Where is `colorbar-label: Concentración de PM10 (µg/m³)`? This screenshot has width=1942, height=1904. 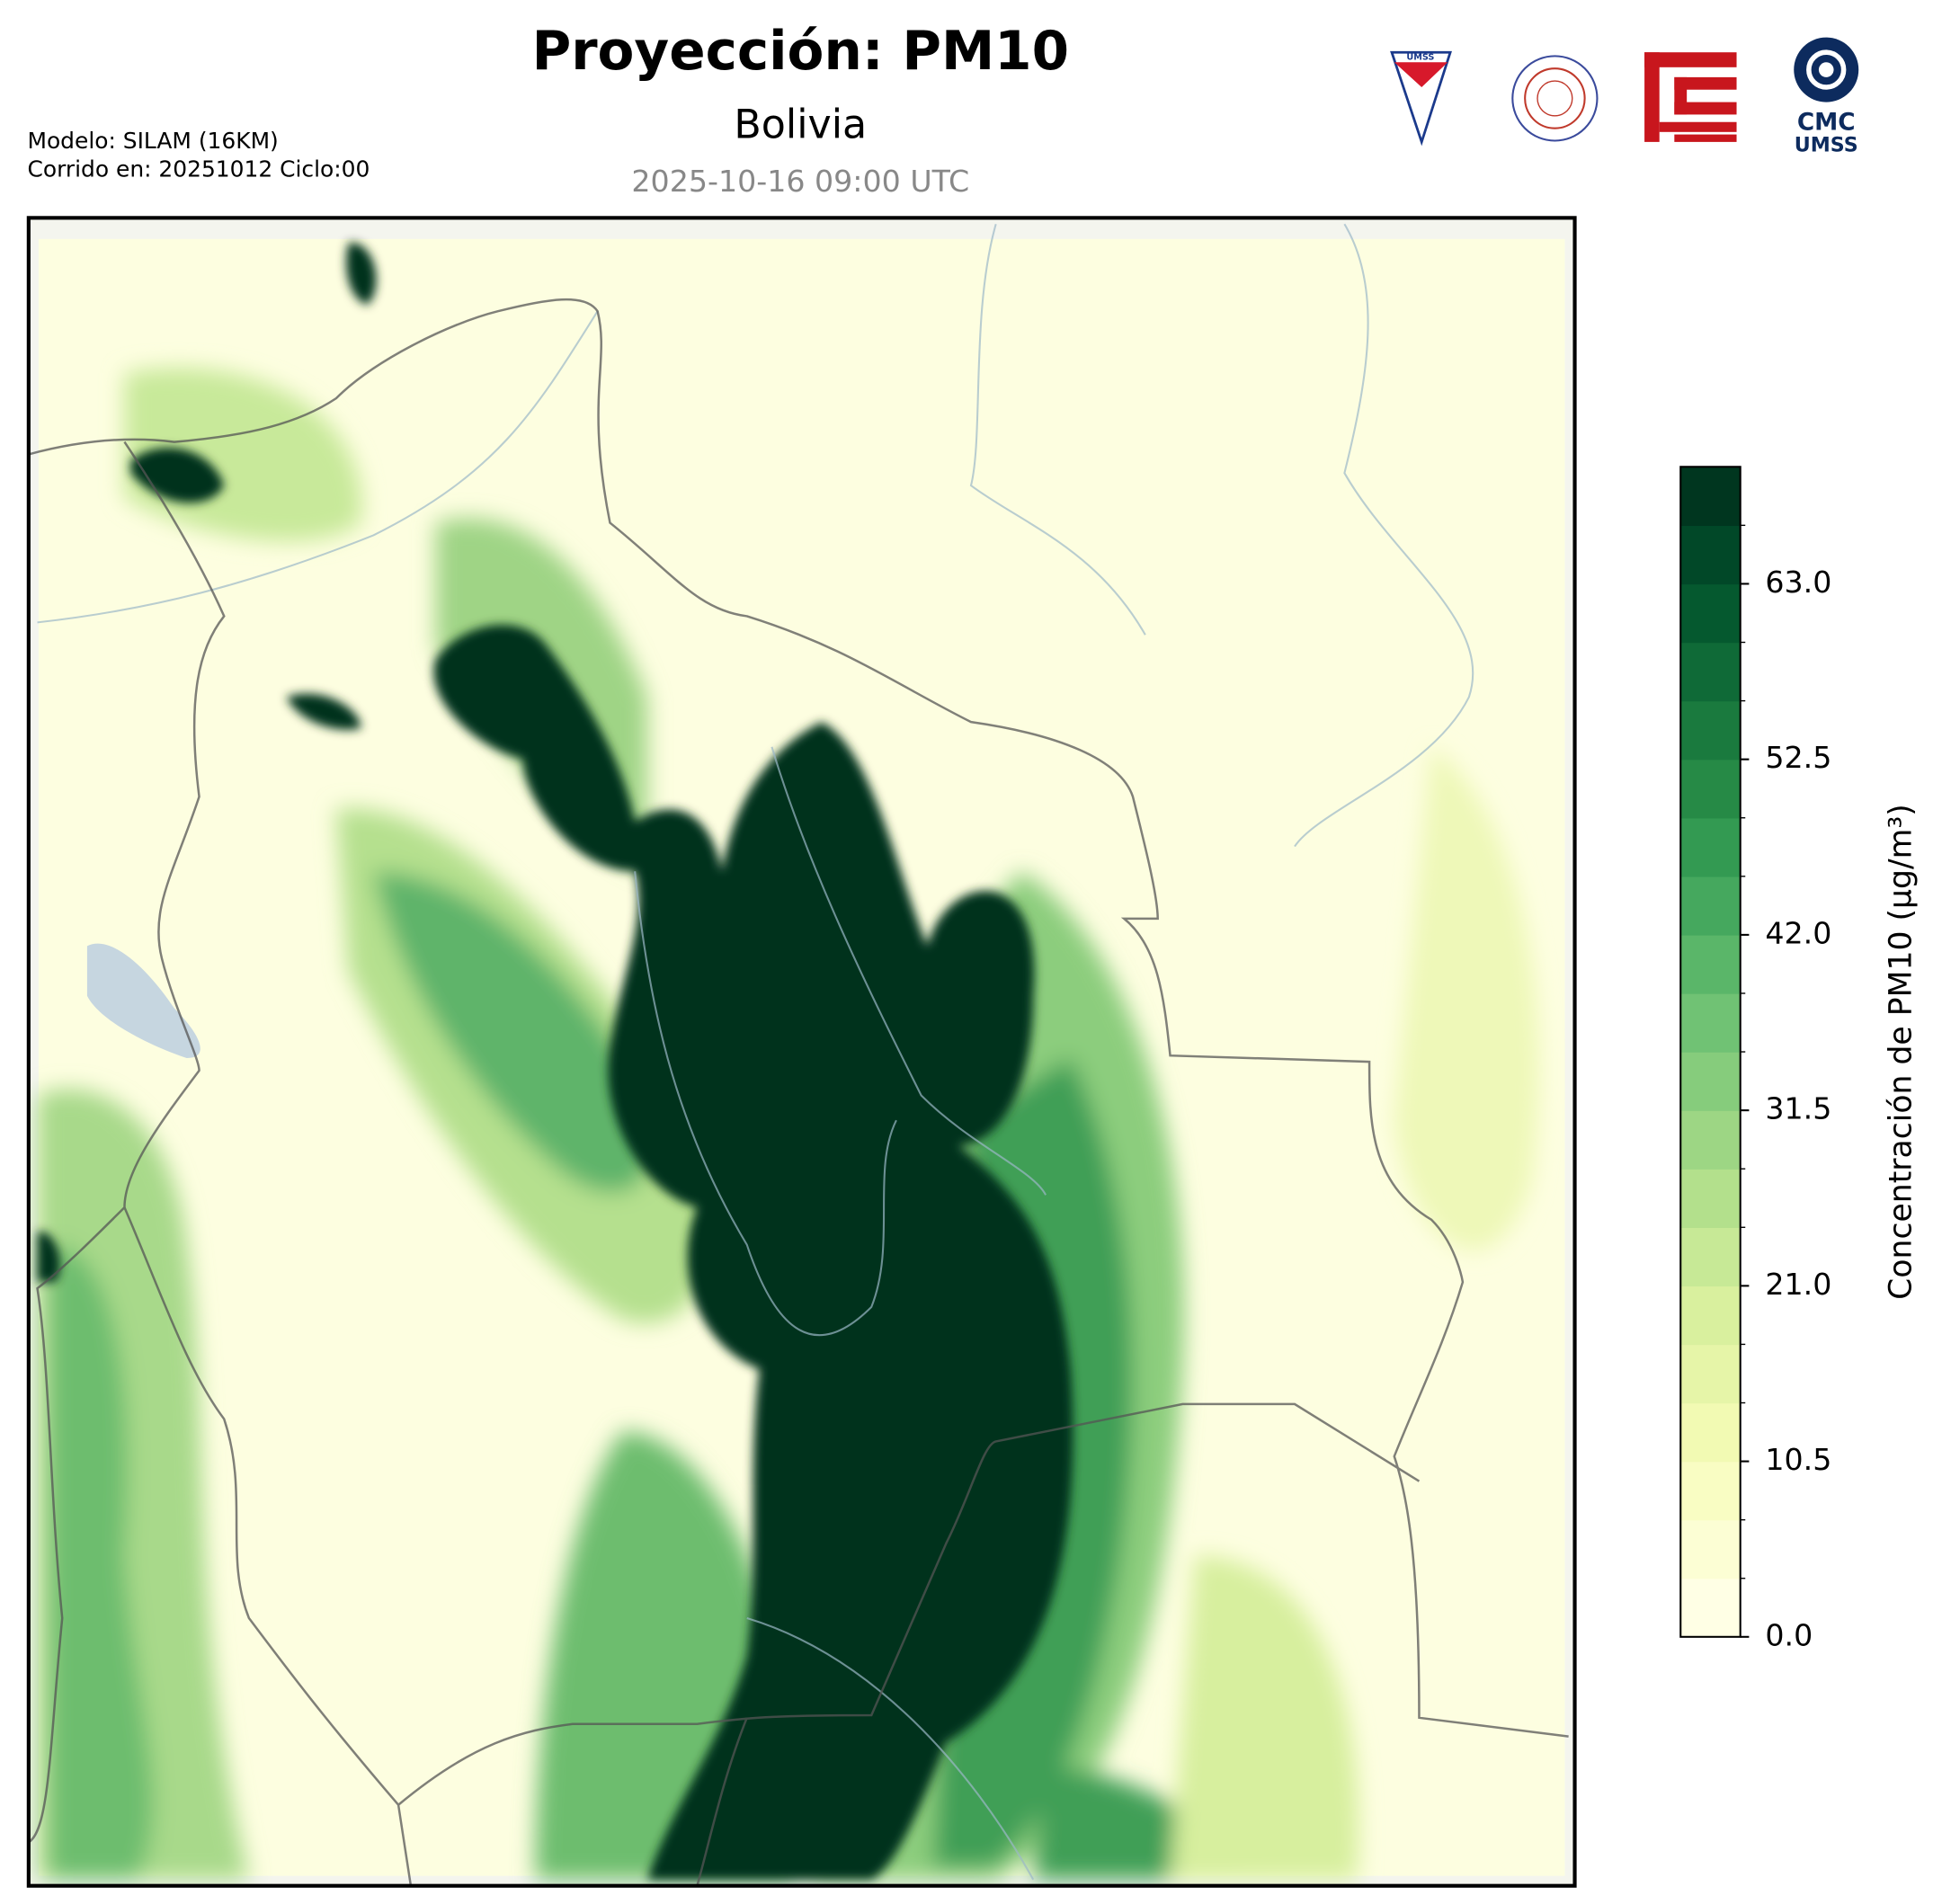
colorbar-label: Concentración de PM10 (µg/m³) is located at coordinates (1902, 1052).